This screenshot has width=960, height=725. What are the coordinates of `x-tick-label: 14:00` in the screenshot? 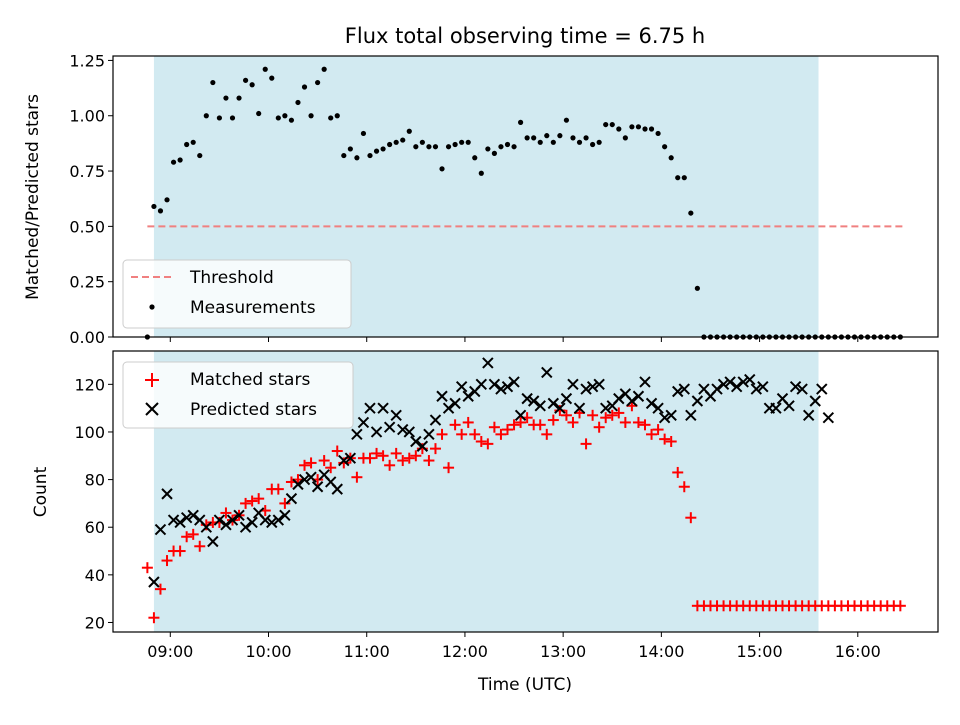 It's located at (661, 651).